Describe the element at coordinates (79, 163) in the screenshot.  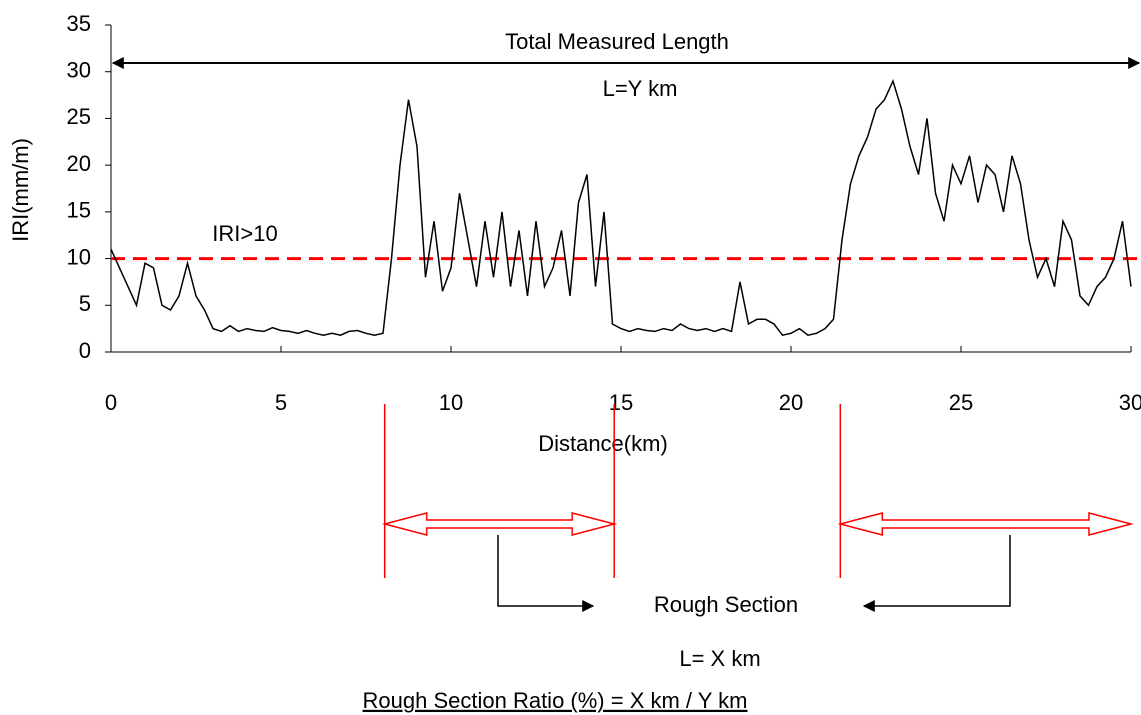
I see `y-tick-label: 20` at that location.